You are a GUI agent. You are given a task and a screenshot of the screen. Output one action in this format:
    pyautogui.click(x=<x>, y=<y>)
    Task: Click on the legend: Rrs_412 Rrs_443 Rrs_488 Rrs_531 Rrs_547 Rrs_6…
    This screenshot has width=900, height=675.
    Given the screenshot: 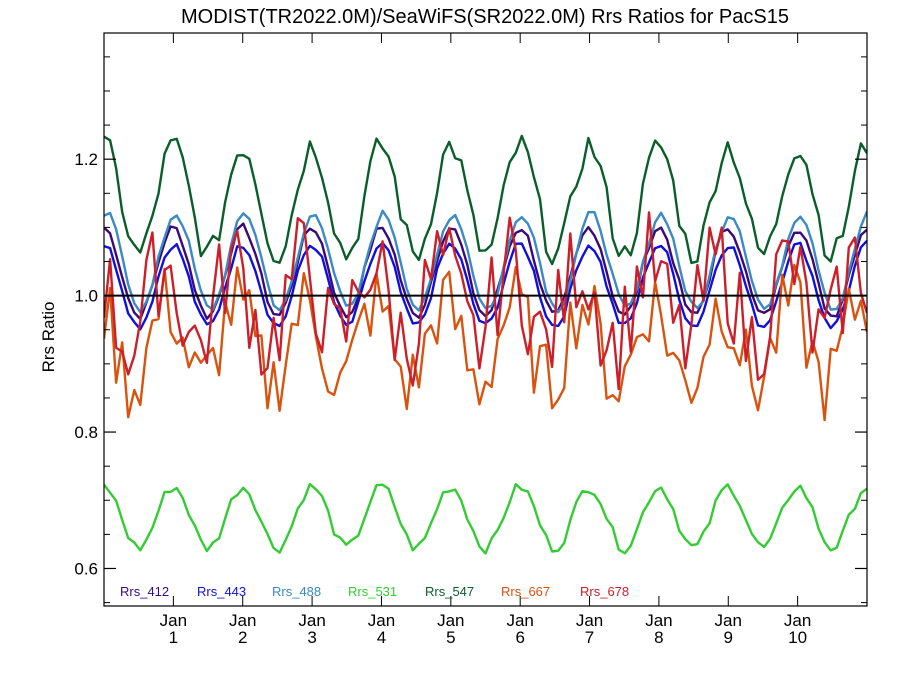 What is the action you would take?
    pyautogui.click(x=374, y=591)
    